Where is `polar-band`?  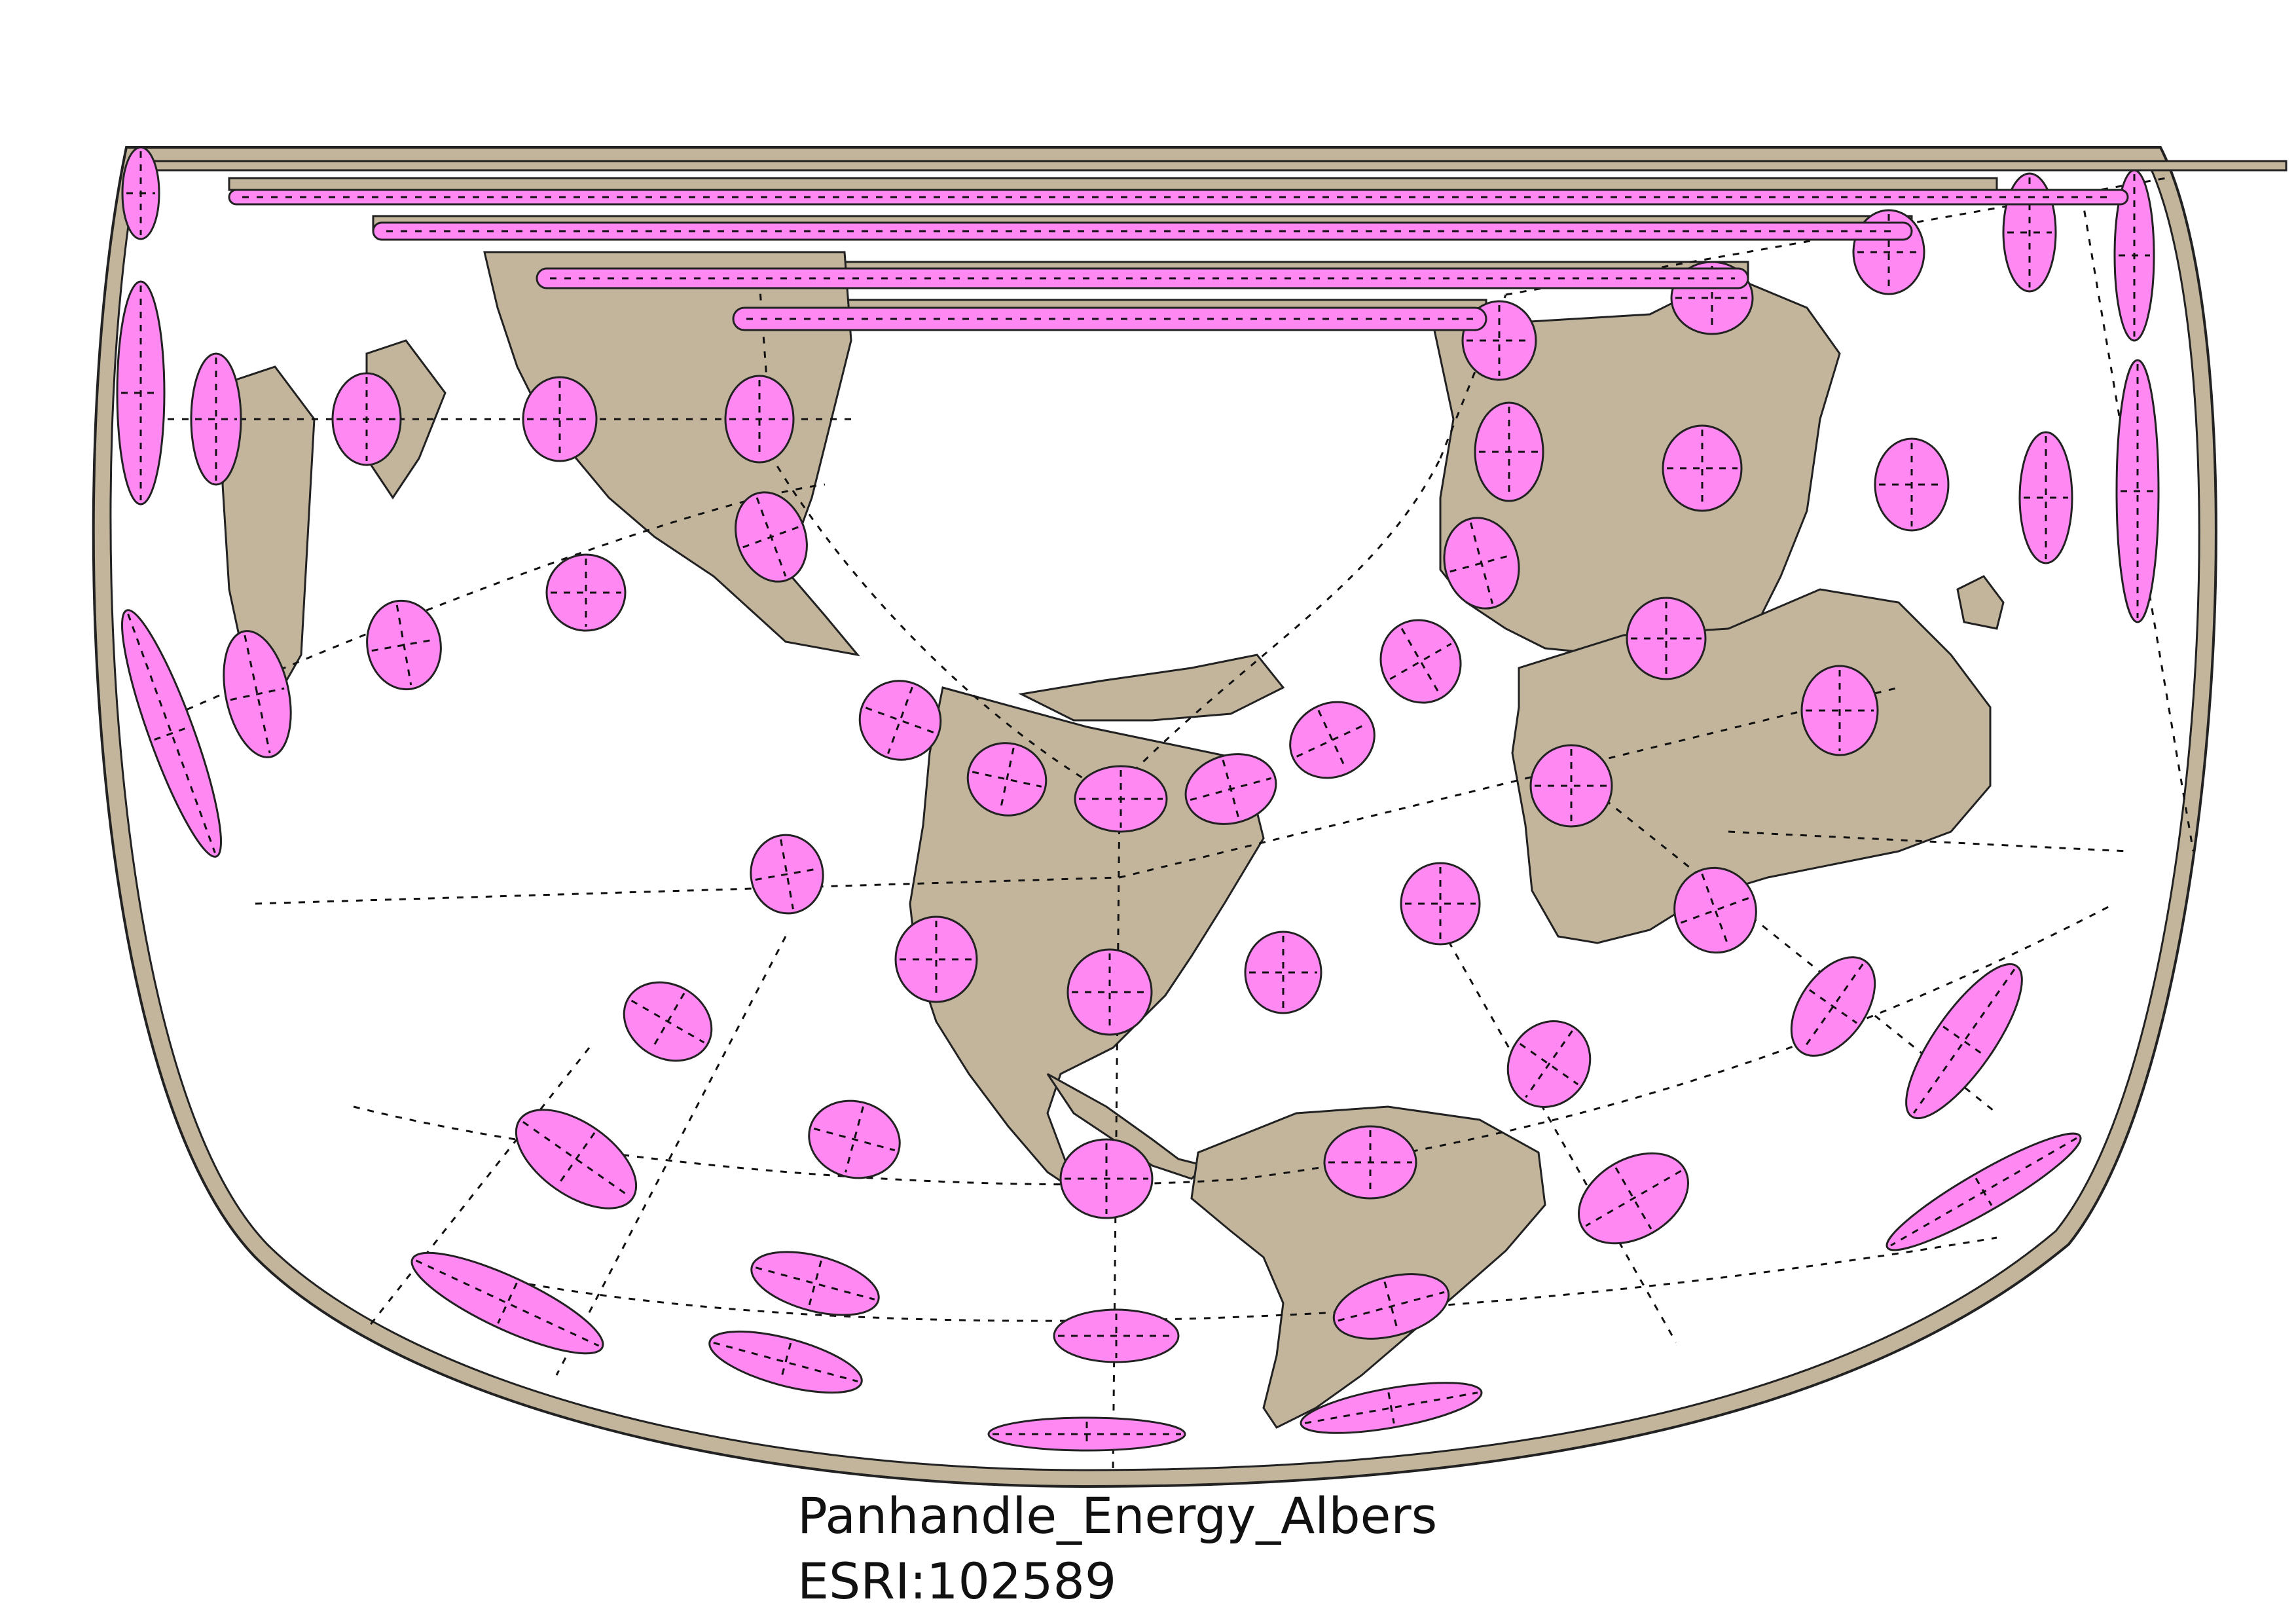 polar-band is located at coordinates (1113, 184).